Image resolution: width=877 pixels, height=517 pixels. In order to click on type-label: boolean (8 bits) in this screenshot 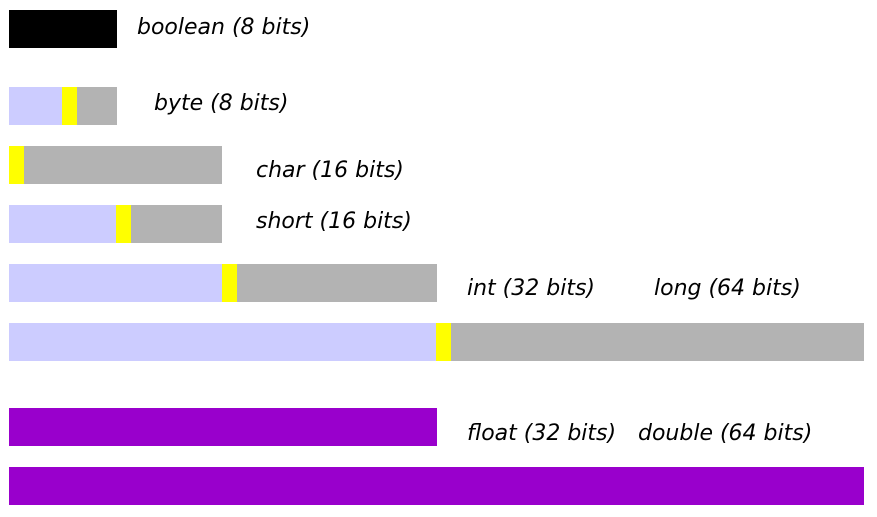, I will do `click(223, 27)`.